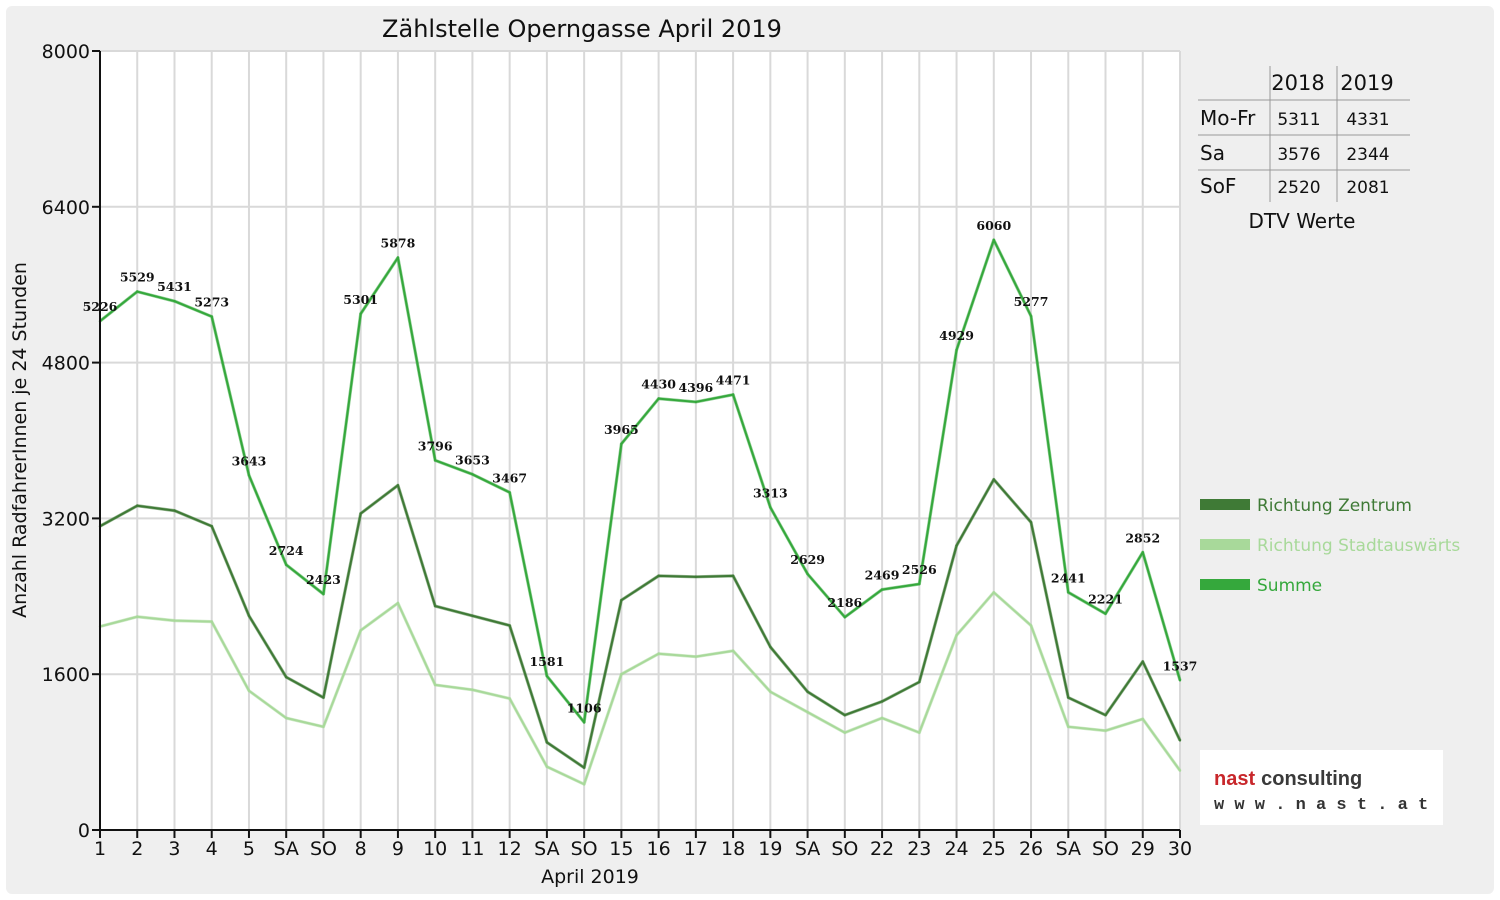  What do you see at coordinates (1228, 118) in the screenshot?
I see `dtv-row-label: Mo-Fr` at bounding box center [1228, 118].